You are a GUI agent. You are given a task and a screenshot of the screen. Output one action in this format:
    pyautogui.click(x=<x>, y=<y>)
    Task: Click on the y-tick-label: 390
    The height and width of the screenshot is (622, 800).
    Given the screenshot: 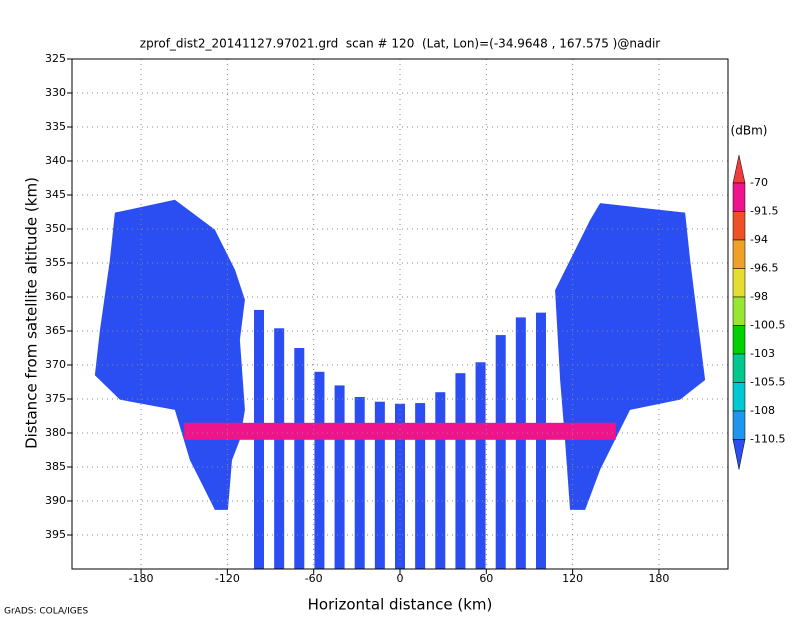 What is the action you would take?
    pyautogui.click(x=55, y=500)
    